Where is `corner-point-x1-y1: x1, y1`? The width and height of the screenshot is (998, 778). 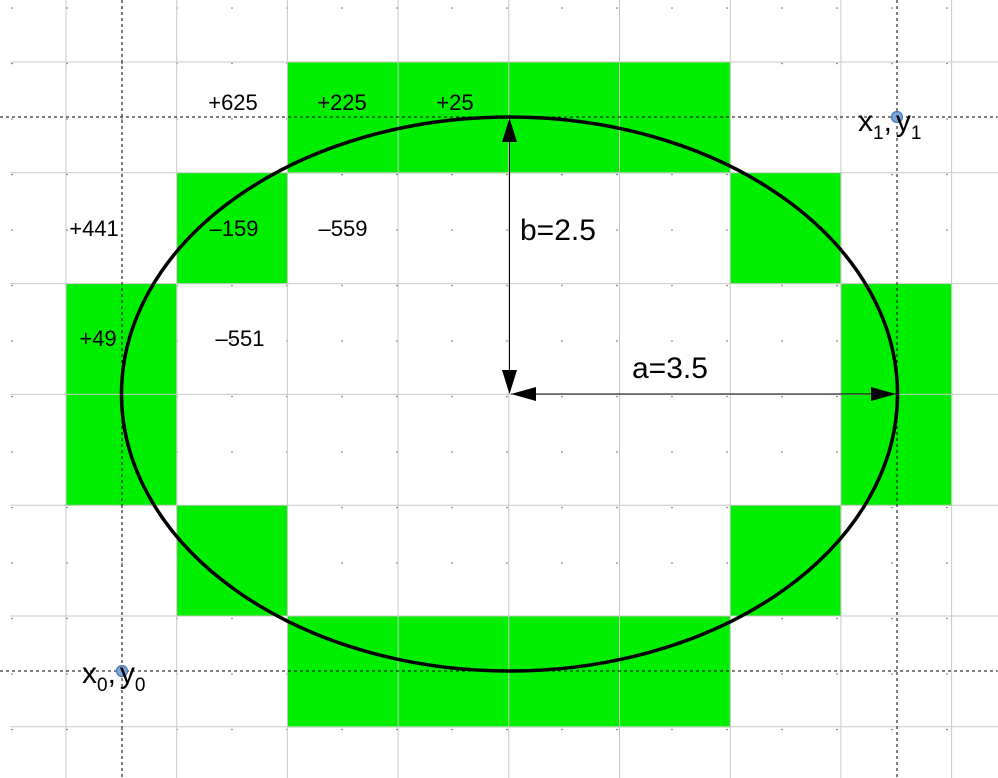 corner-point-x1-y1: x1, y1 is located at coordinates (890, 124).